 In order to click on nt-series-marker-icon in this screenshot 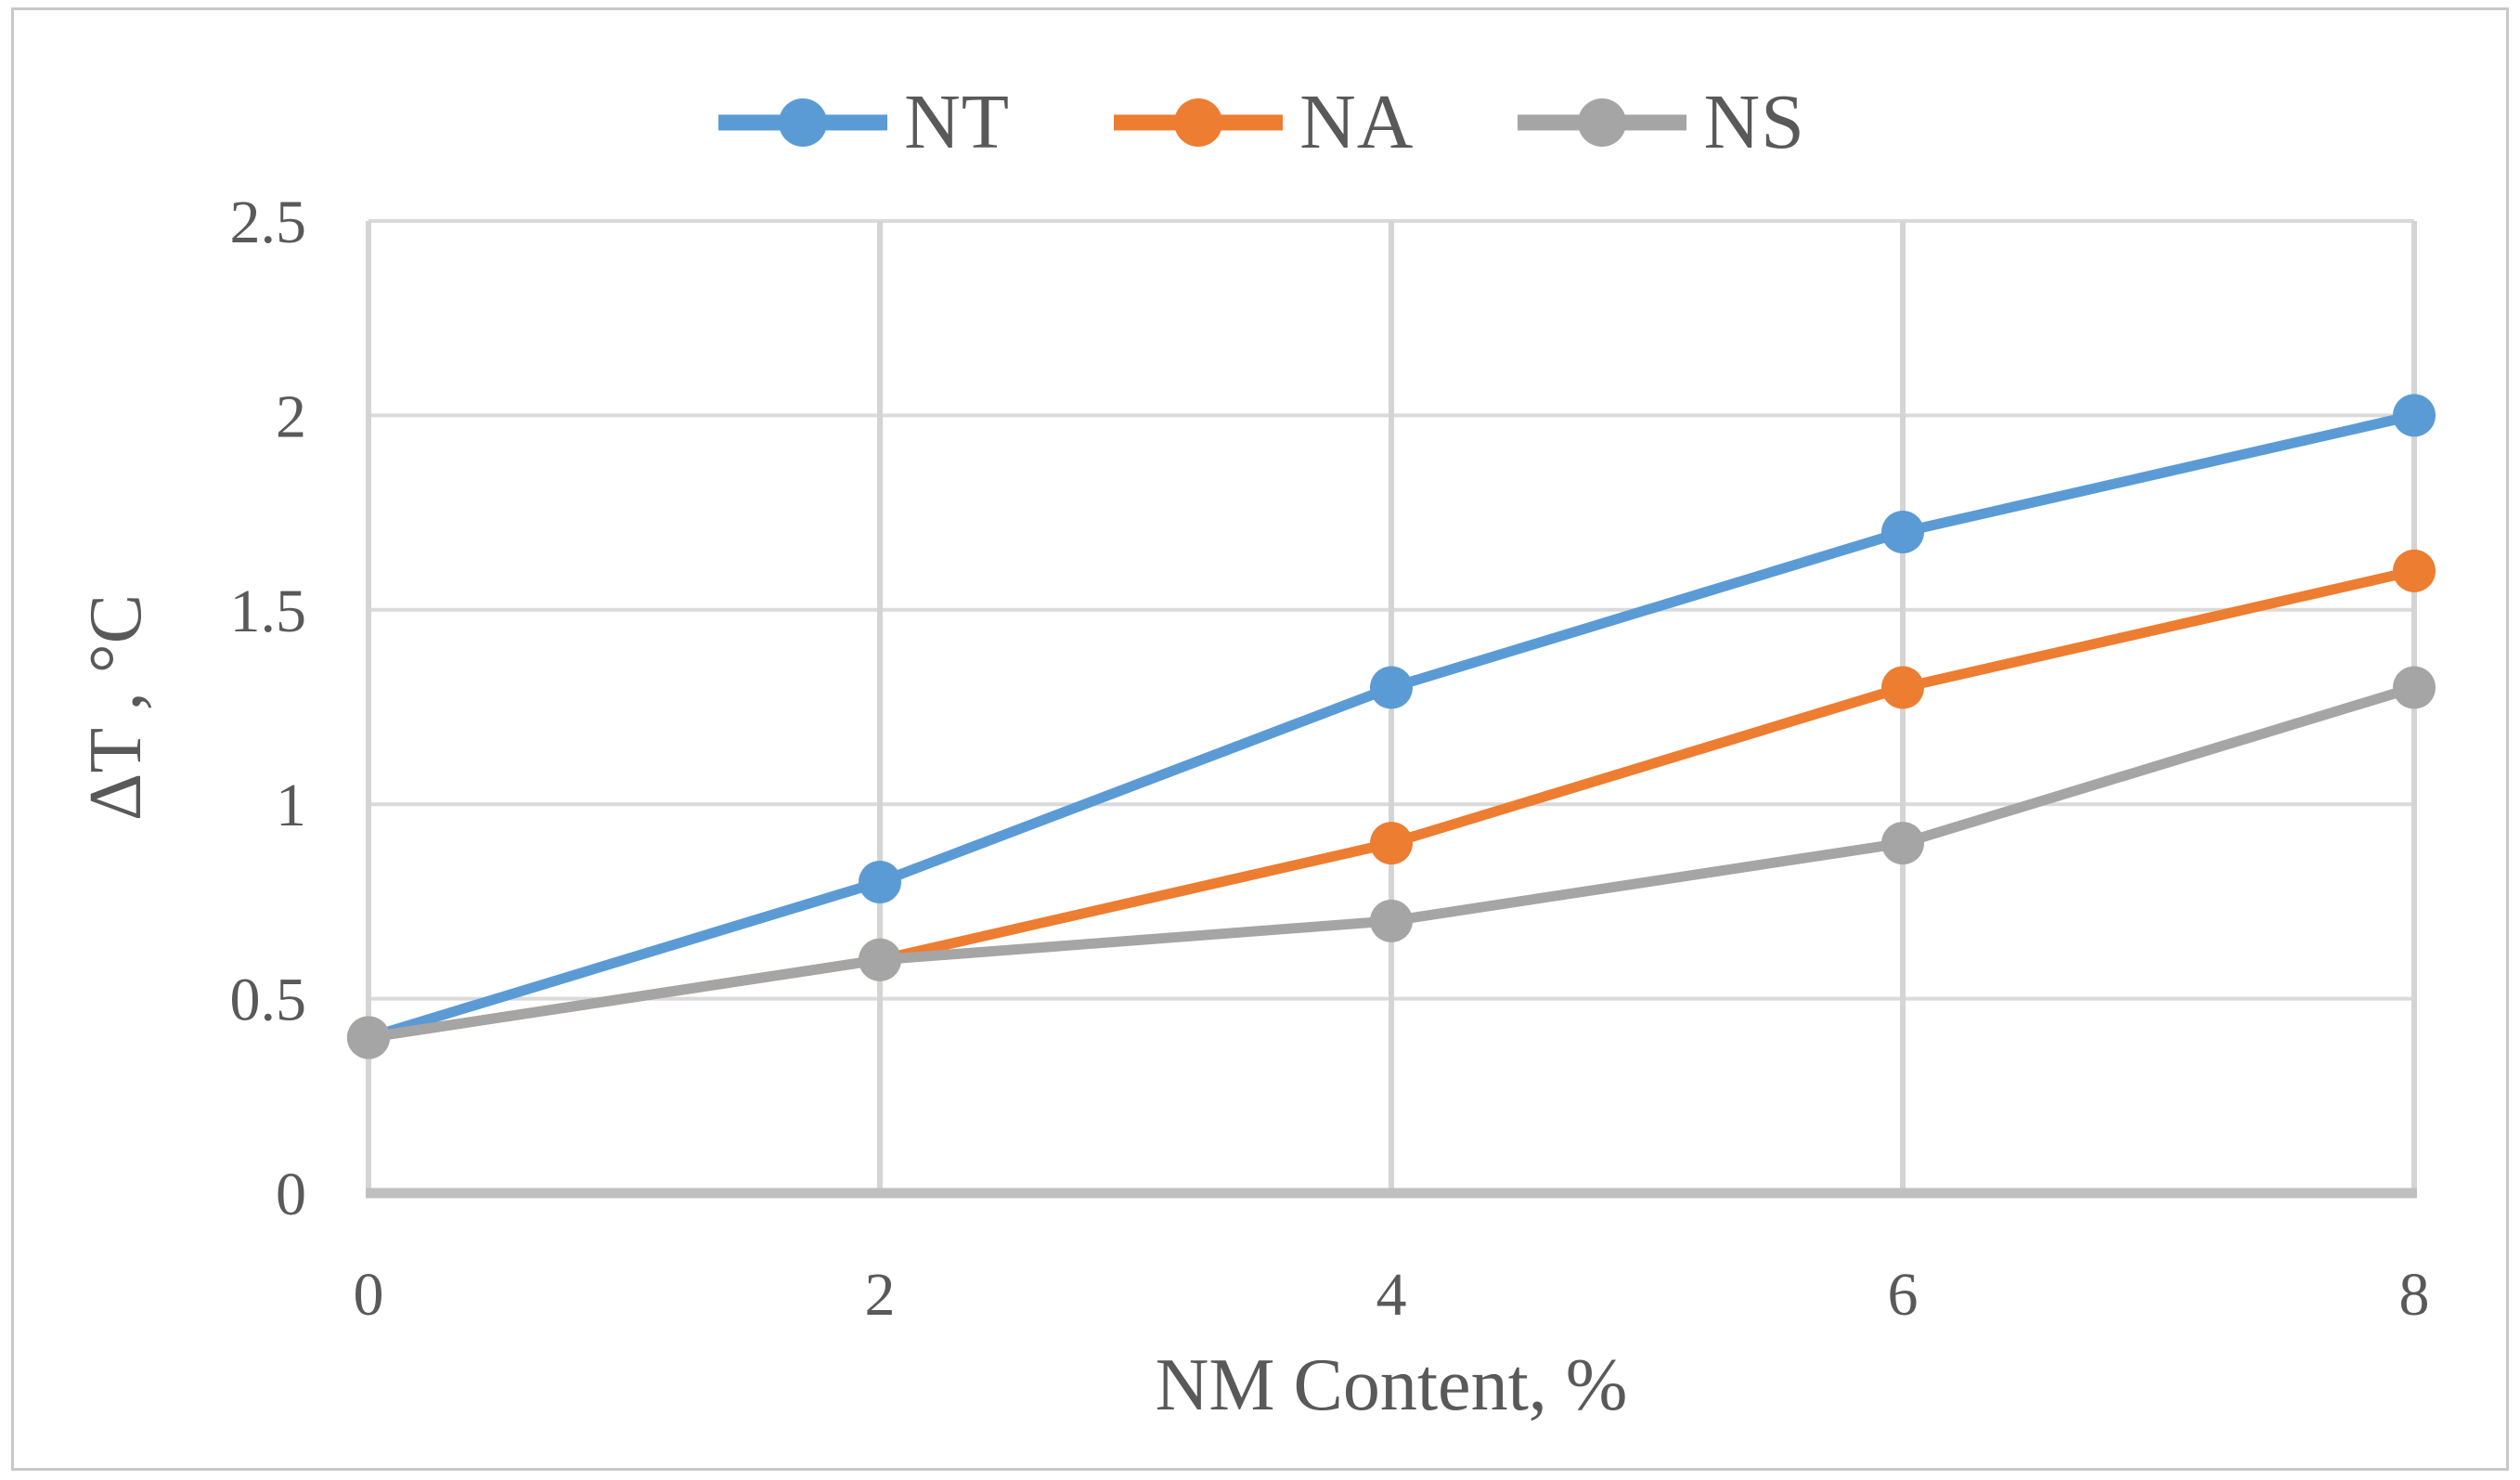, I will do `click(803, 122)`.